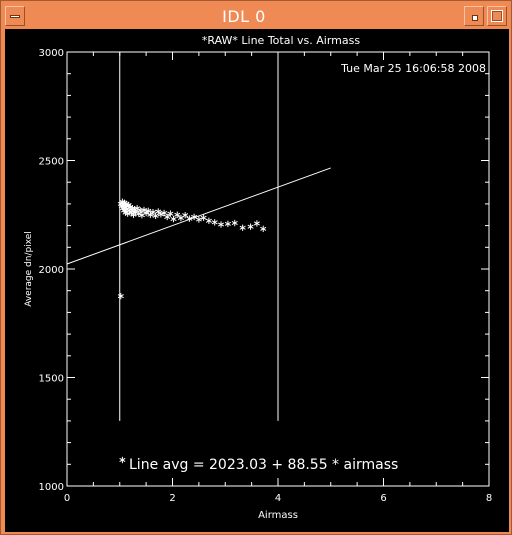 The image size is (512, 535). I want to click on legend-marker, so click(122, 460).